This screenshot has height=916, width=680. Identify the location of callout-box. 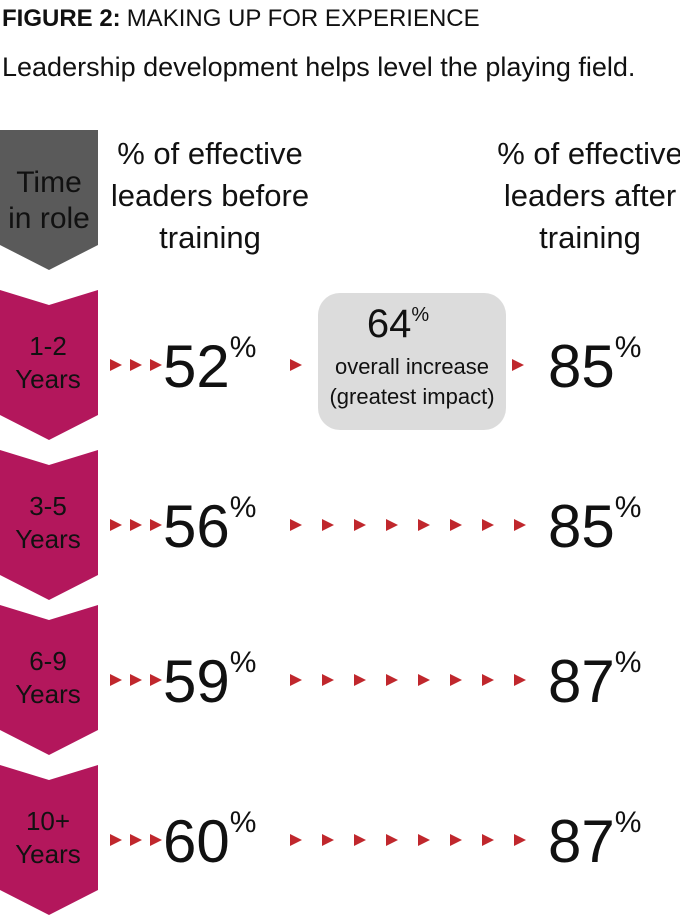
(412, 361).